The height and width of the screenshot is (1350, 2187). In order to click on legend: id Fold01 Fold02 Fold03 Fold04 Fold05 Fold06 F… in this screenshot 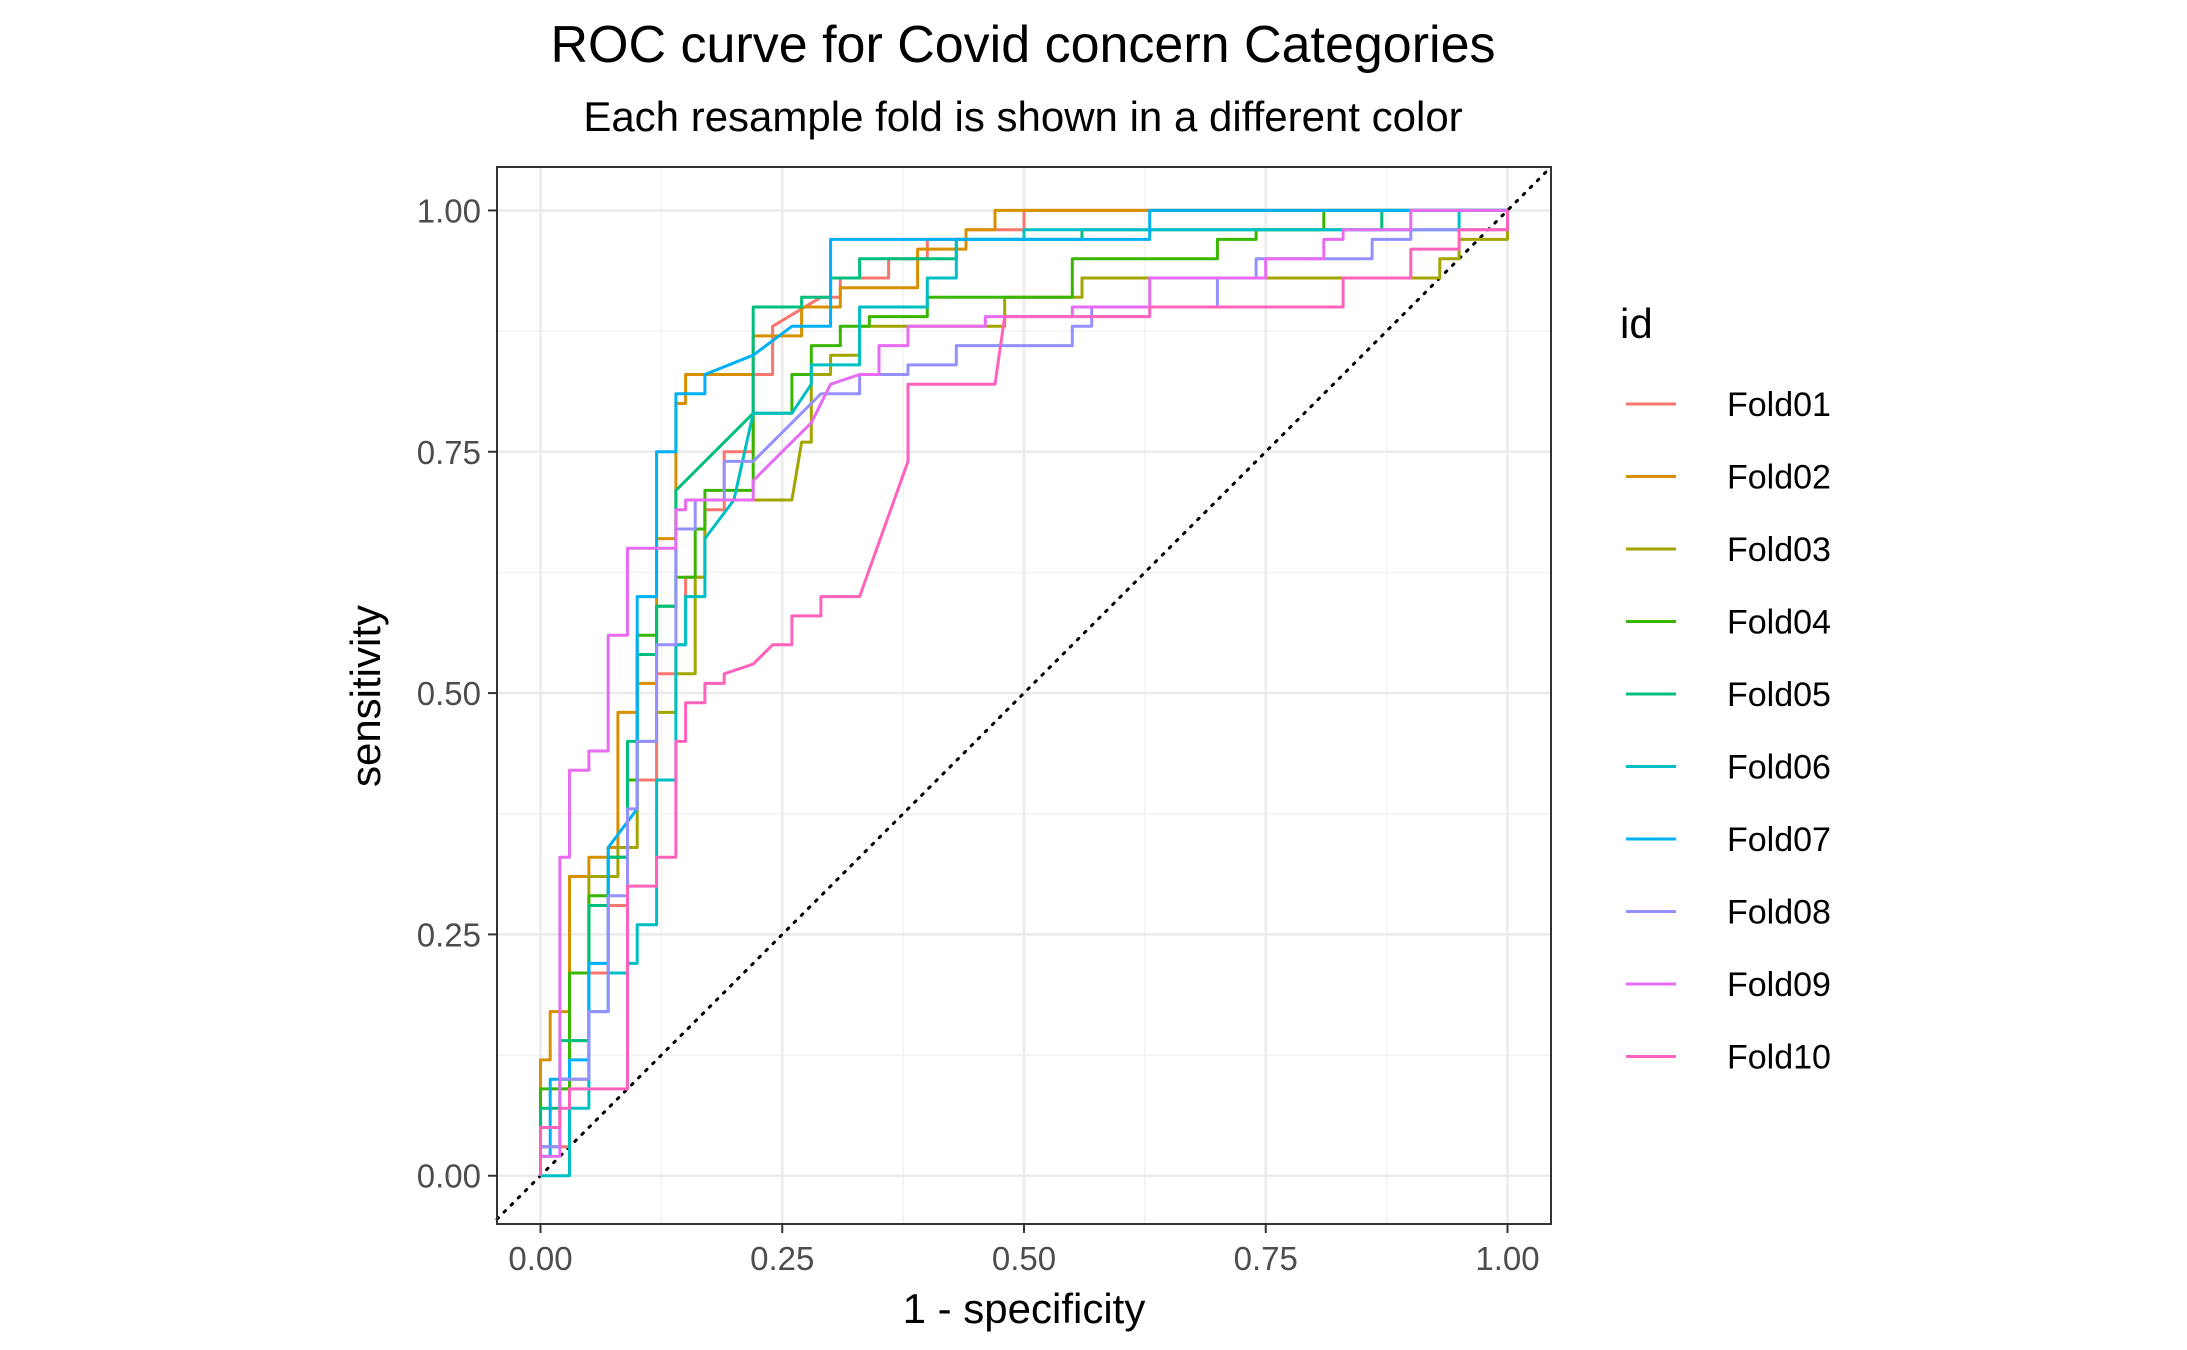, I will do `click(1725, 688)`.